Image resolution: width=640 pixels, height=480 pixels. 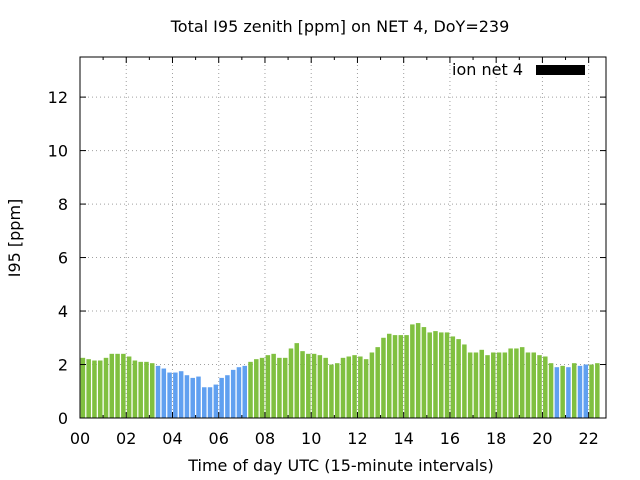 What do you see at coordinates (560, 70) in the screenshot?
I see `legend-swatch` at bounding box center [560, 70].